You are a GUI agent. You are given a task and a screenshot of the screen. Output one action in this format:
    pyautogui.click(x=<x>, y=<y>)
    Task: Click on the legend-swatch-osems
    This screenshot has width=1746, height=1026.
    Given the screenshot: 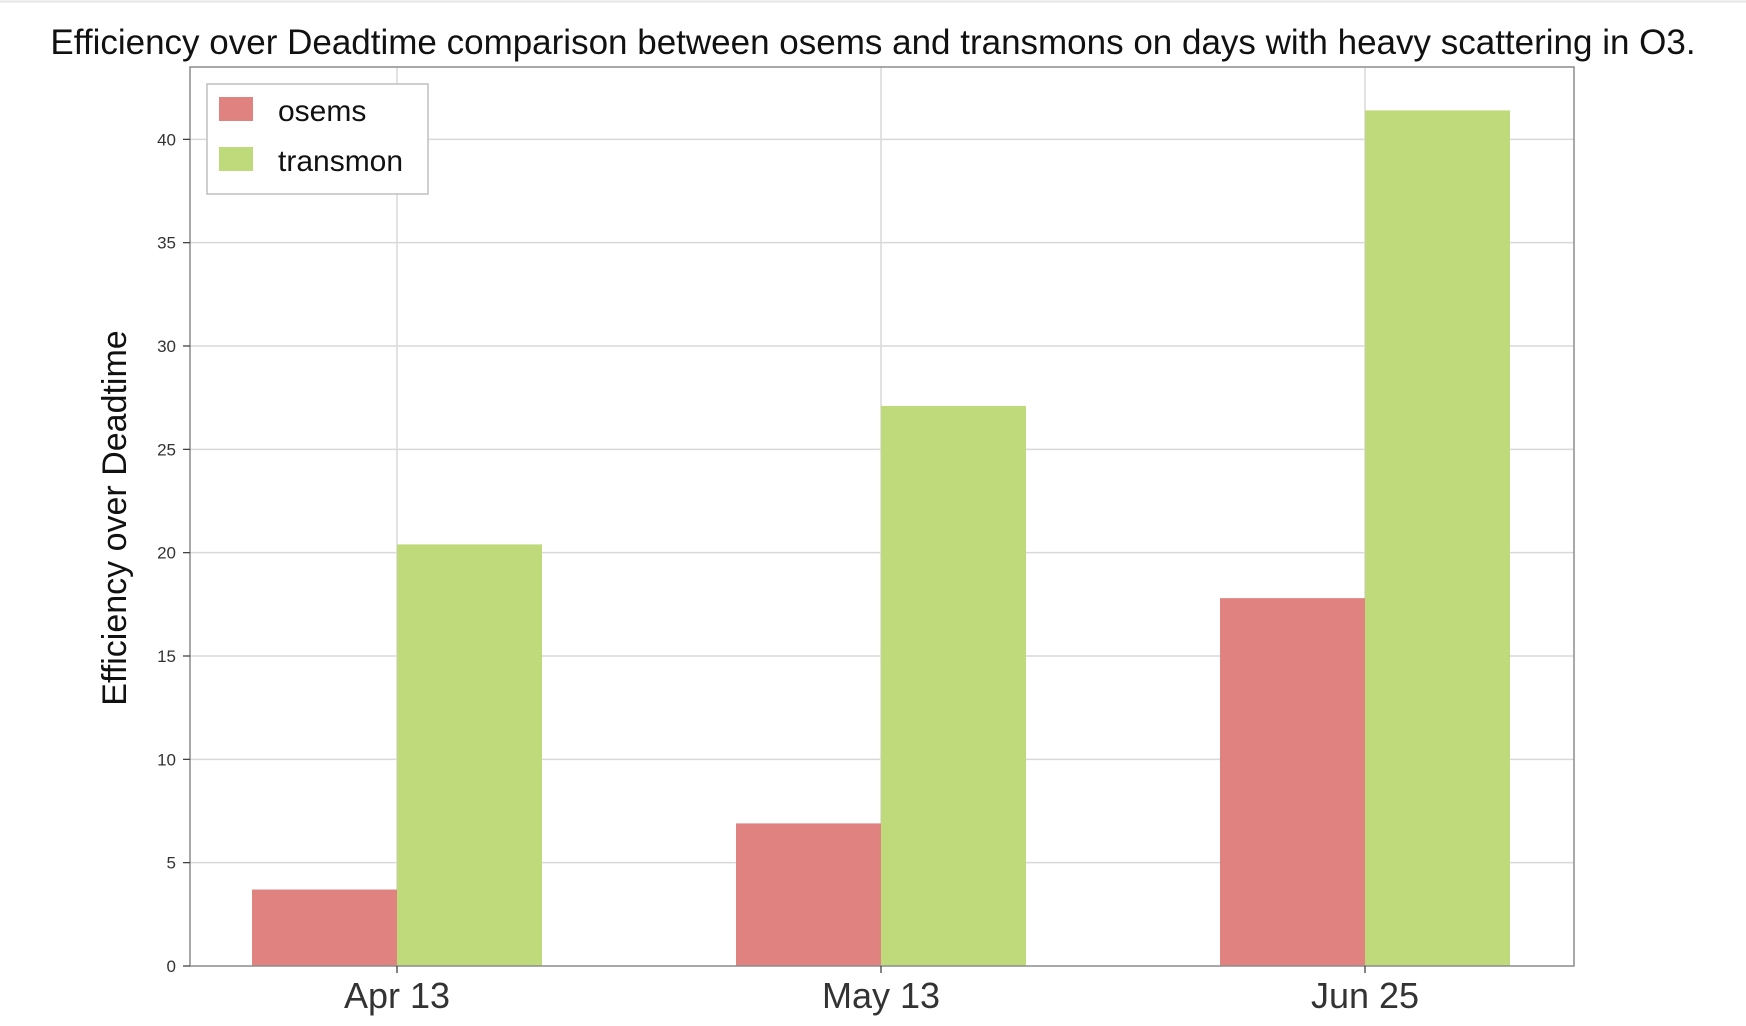 What is the action you would take?
    pyautogui.click(x=236, y=109)
    